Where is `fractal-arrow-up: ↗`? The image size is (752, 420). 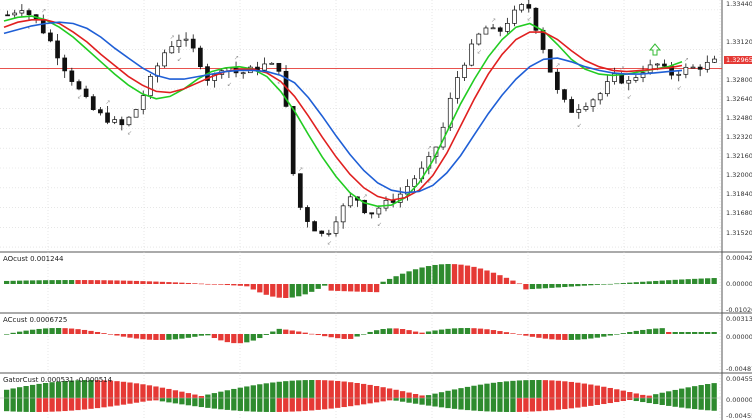
fractal-arrow-up: ↗ is located at coordinates (236, 58).